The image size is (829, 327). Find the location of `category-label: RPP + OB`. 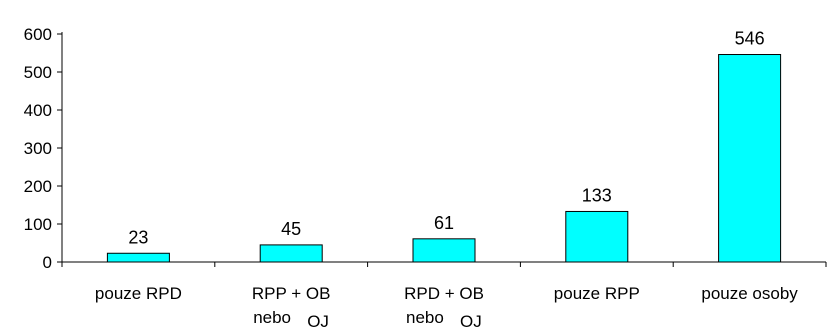

category-label: RPP + OB is located at coordinates (291, 293).